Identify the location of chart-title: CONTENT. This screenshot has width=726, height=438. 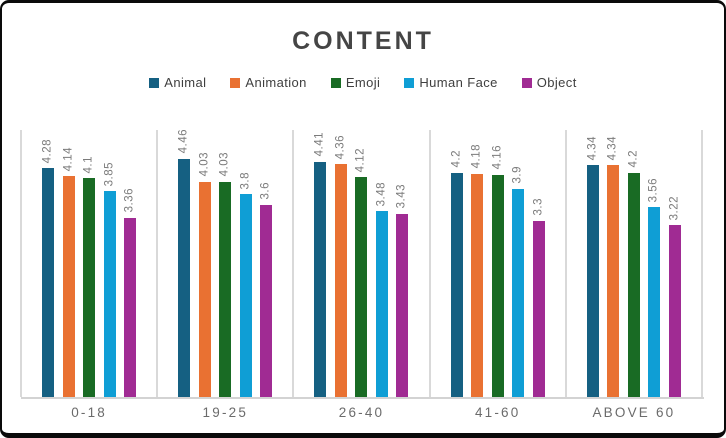
(363, 41).